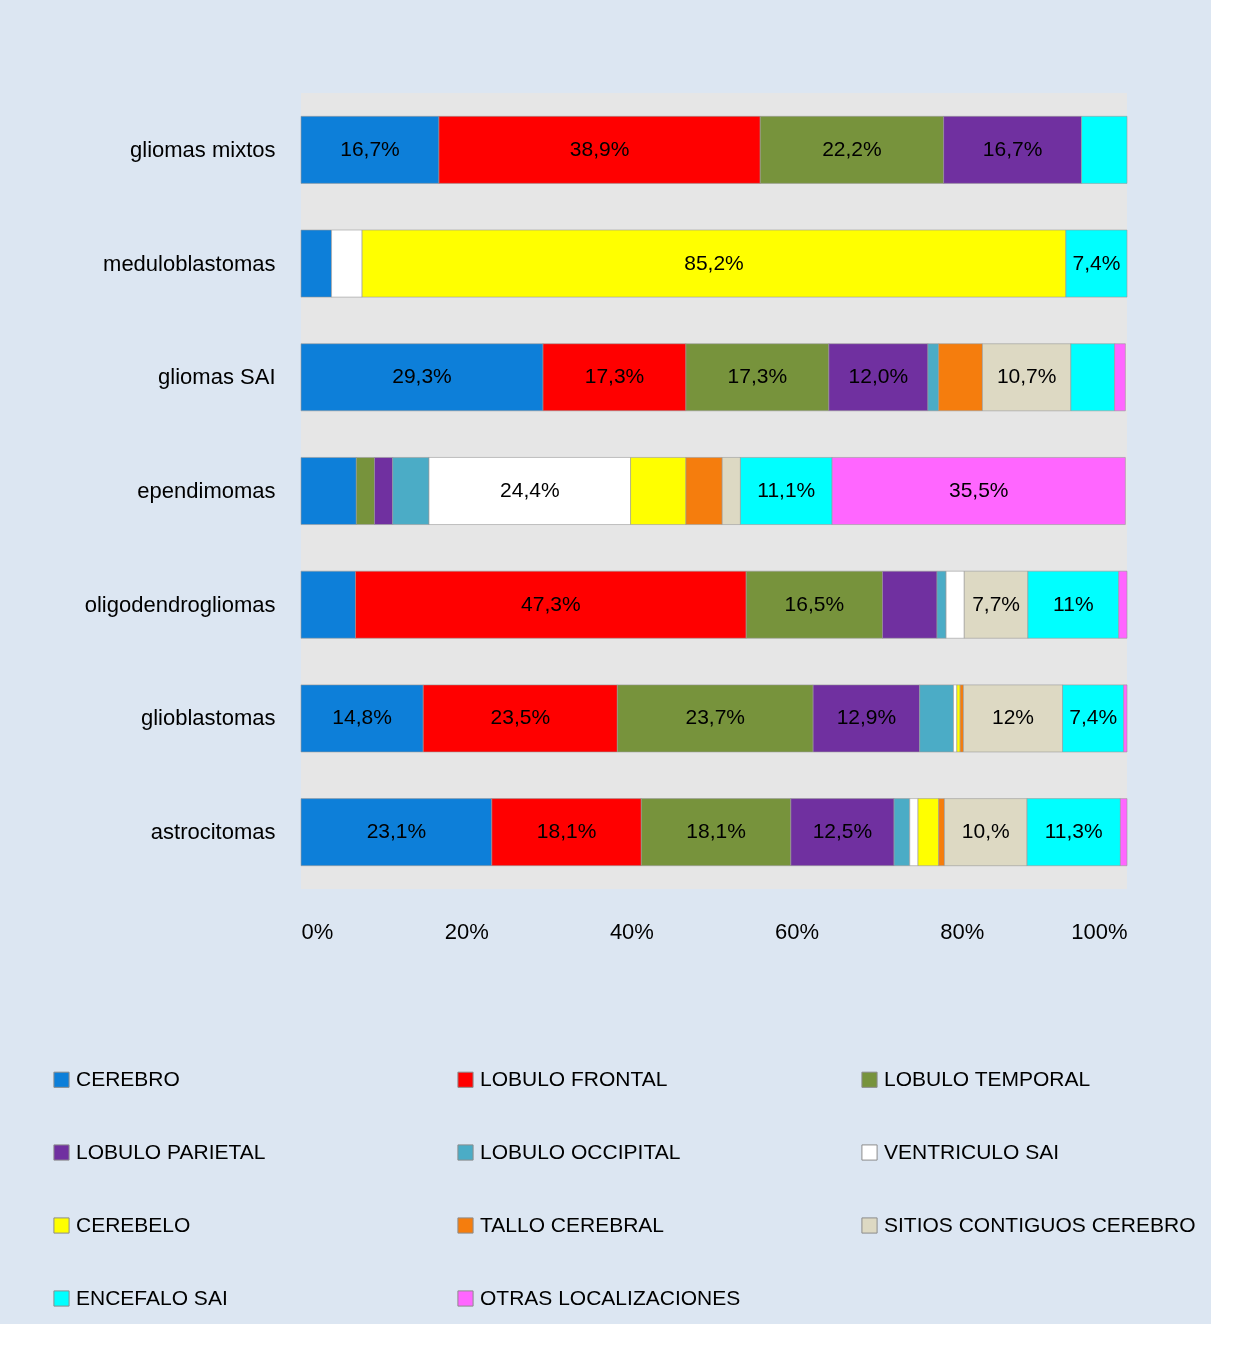 This screenshot has width=1245, height=1356. Describe the element at coordinates (152, 1297) in the screenshot. I see `legend-label: ENCEFALO SAI` at that location.